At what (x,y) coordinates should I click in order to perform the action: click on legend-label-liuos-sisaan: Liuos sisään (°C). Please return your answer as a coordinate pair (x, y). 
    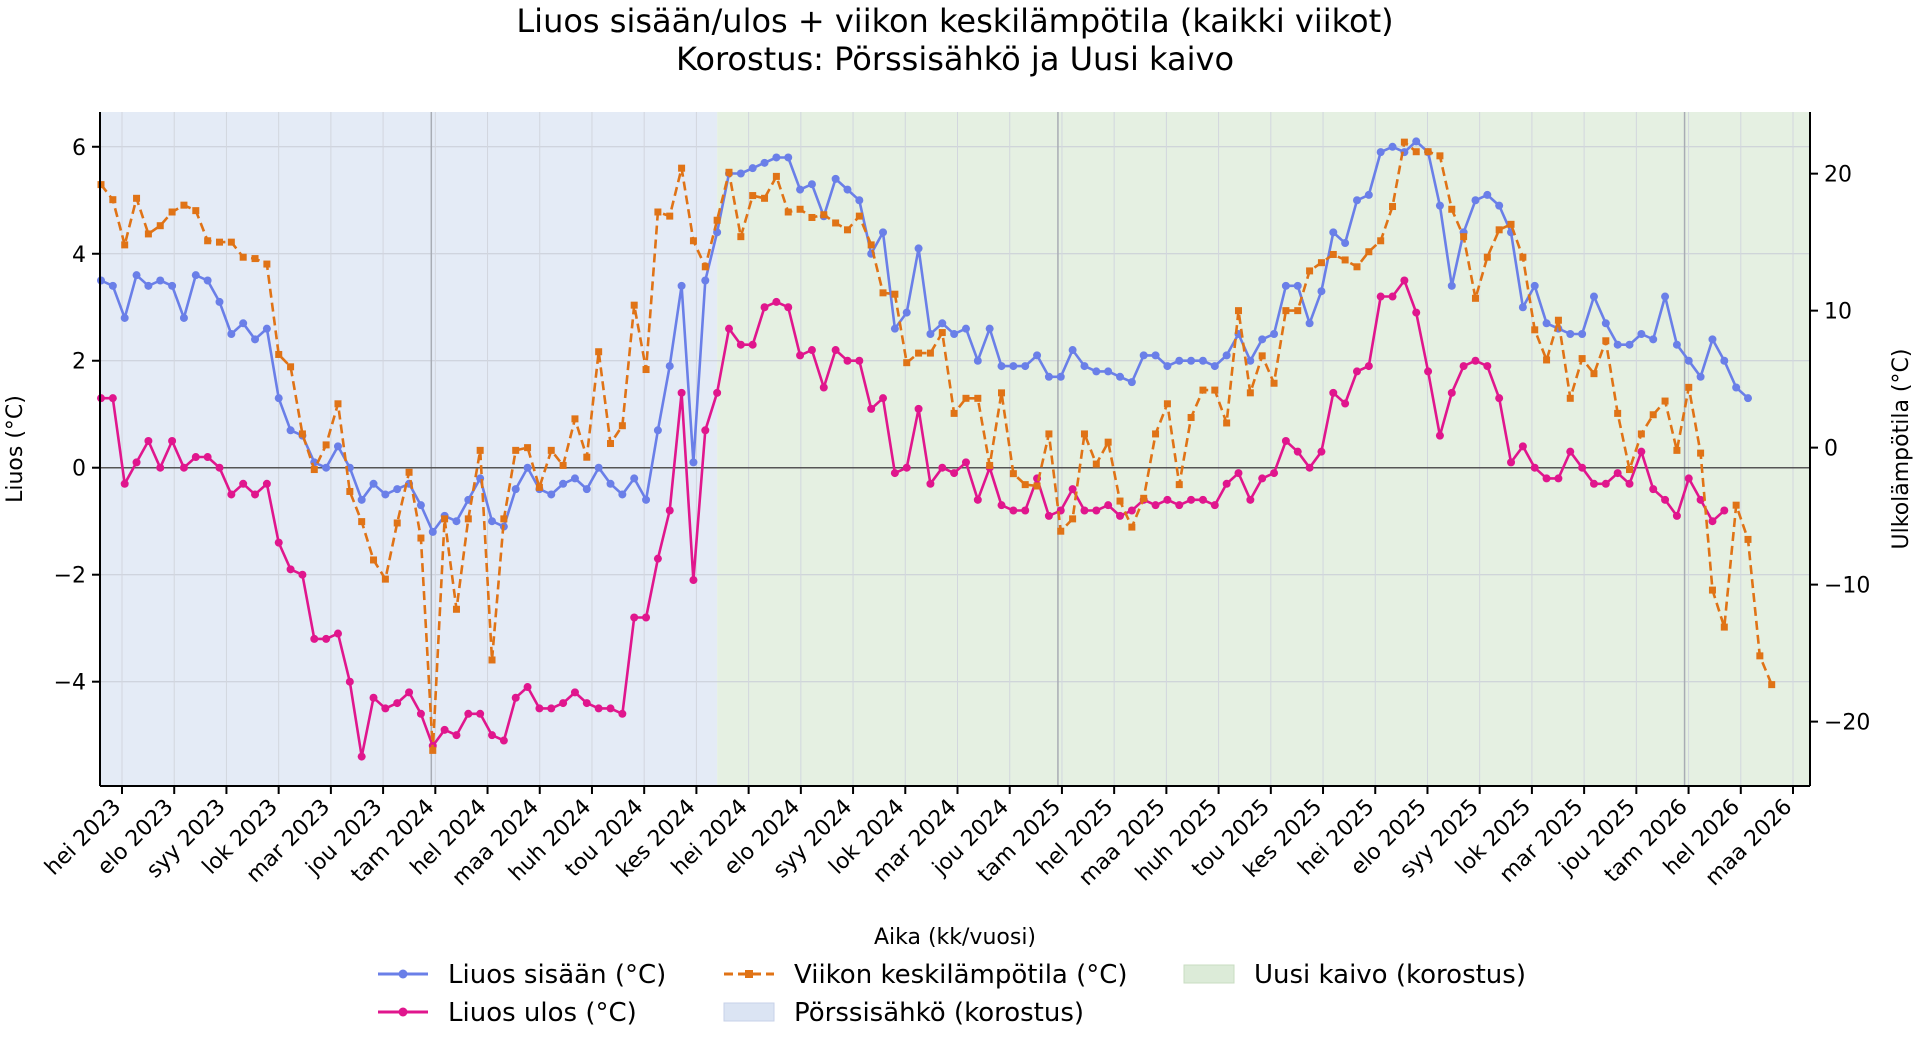
    Looking at the image, I should click on (557, 975).